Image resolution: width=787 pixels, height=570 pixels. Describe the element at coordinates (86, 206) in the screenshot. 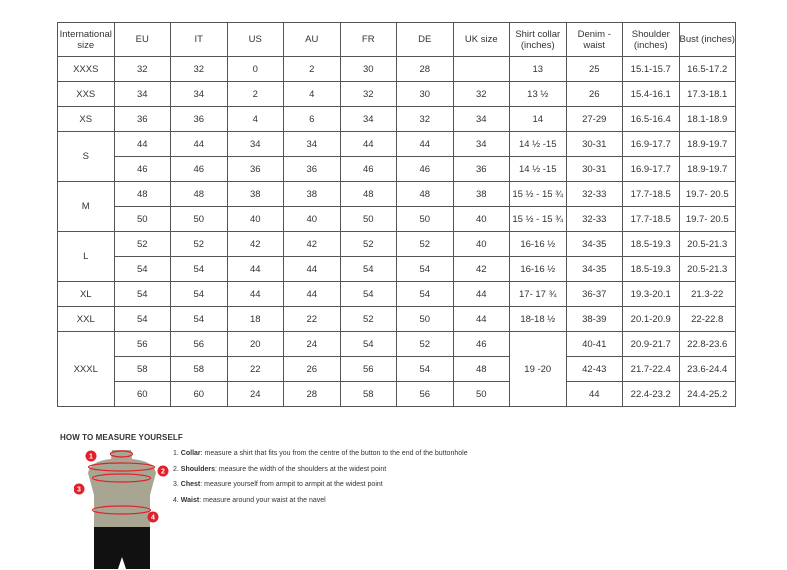

I see `table-cell: M` at that location.